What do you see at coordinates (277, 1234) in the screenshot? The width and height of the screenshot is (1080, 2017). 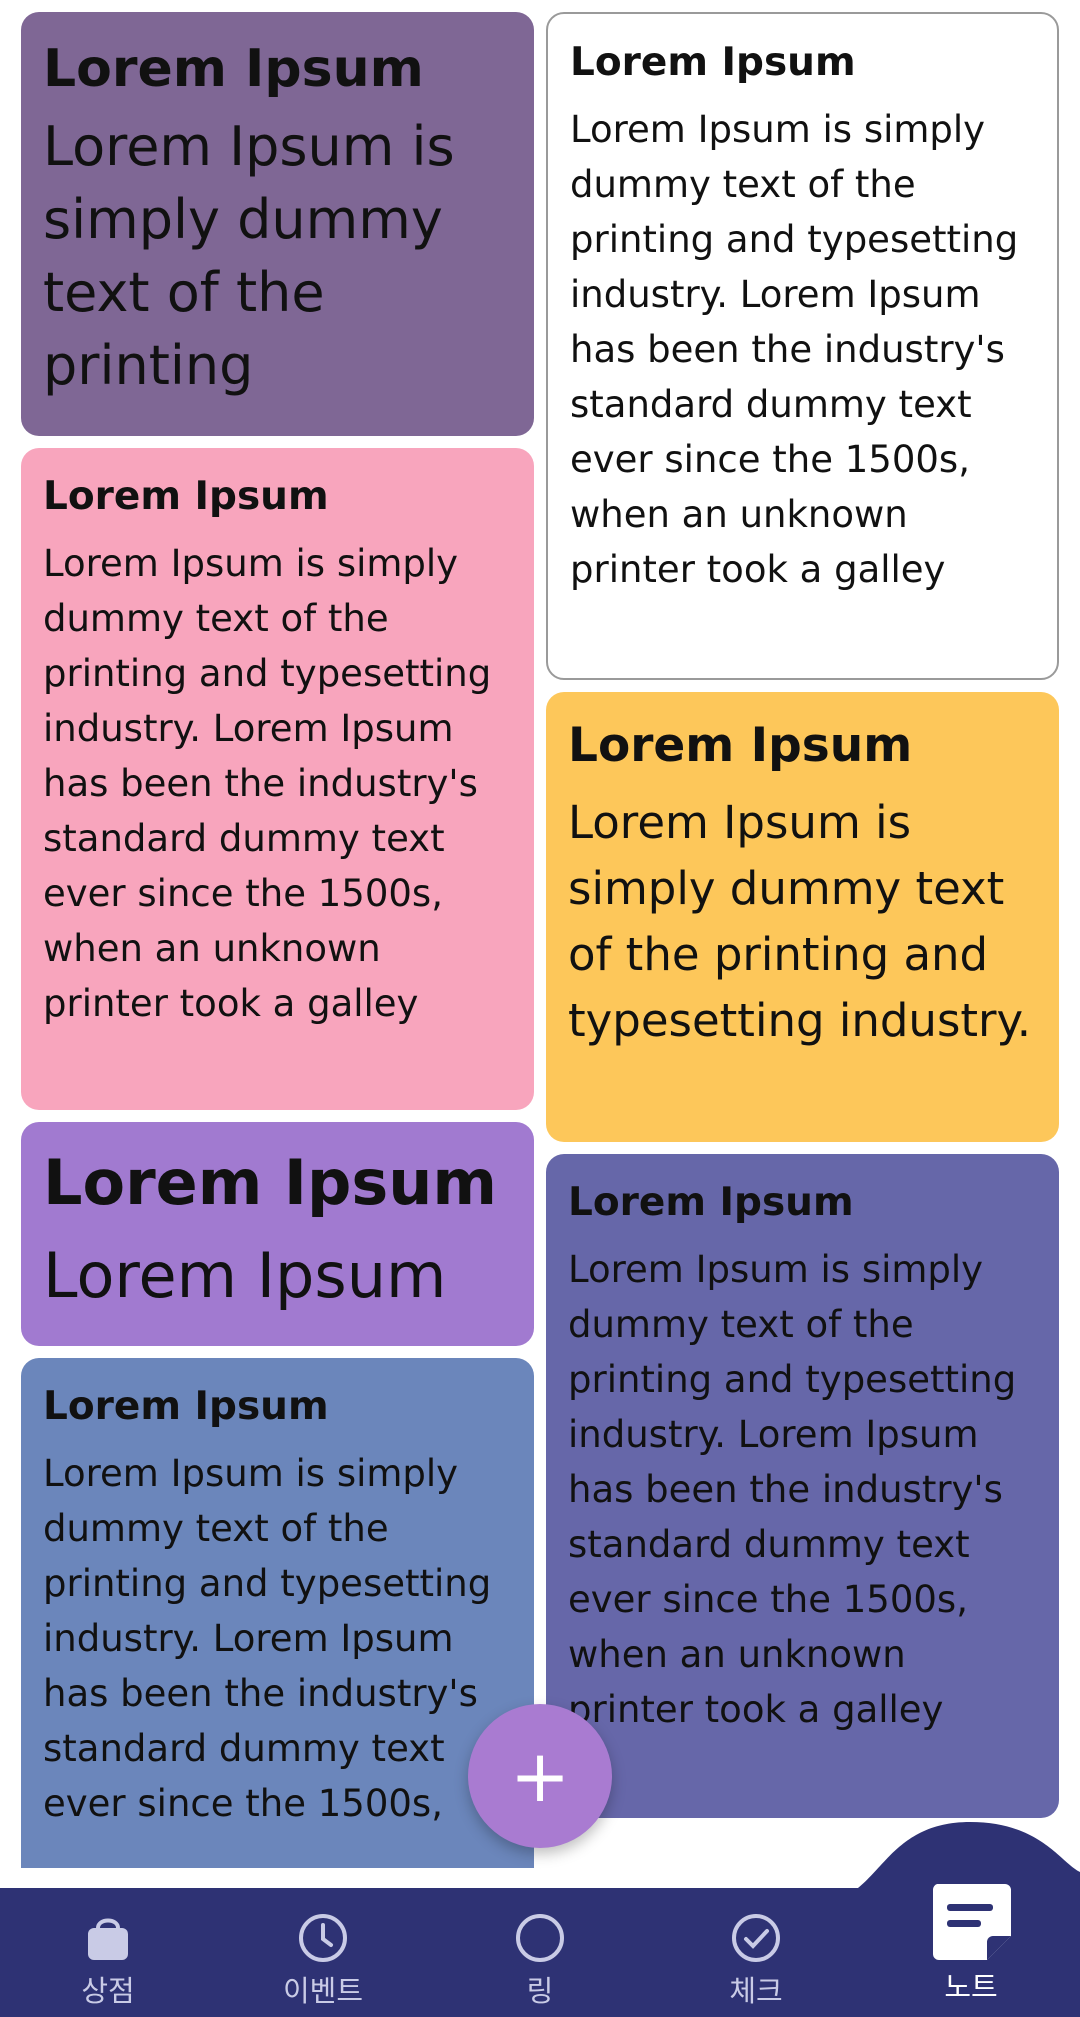 I see `note-card: Lorem Ipsum Lorem Ipsum` at bounding box center [277, 1234].